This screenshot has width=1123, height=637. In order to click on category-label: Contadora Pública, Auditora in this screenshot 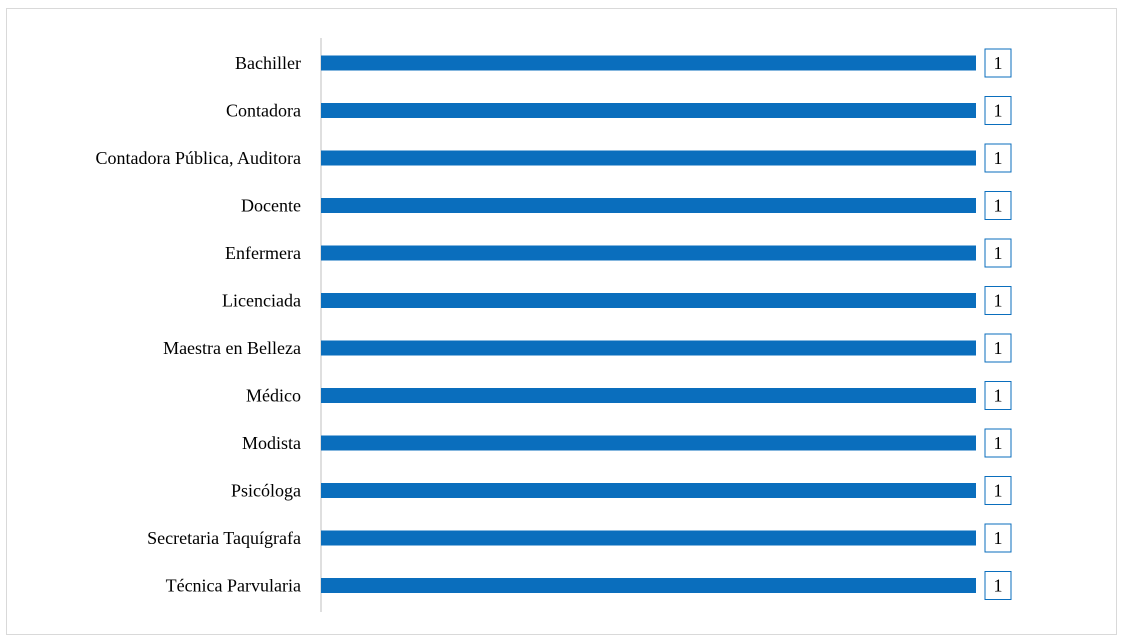, I will do `click(198, 158)`.